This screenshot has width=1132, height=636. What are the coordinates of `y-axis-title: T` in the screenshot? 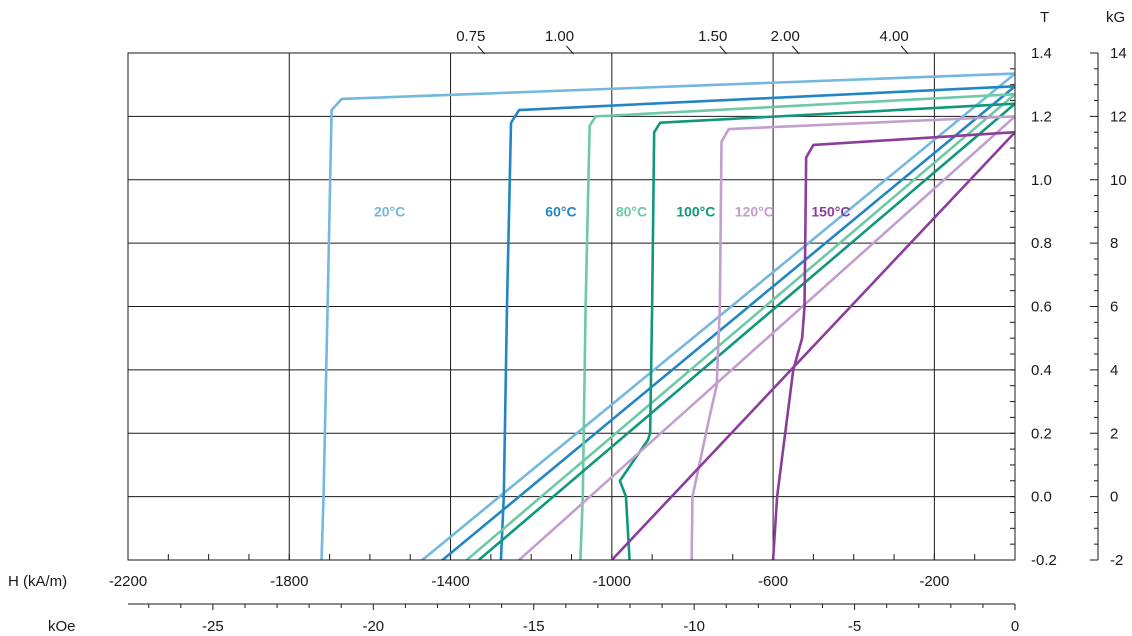 It's located at (1044, 17).